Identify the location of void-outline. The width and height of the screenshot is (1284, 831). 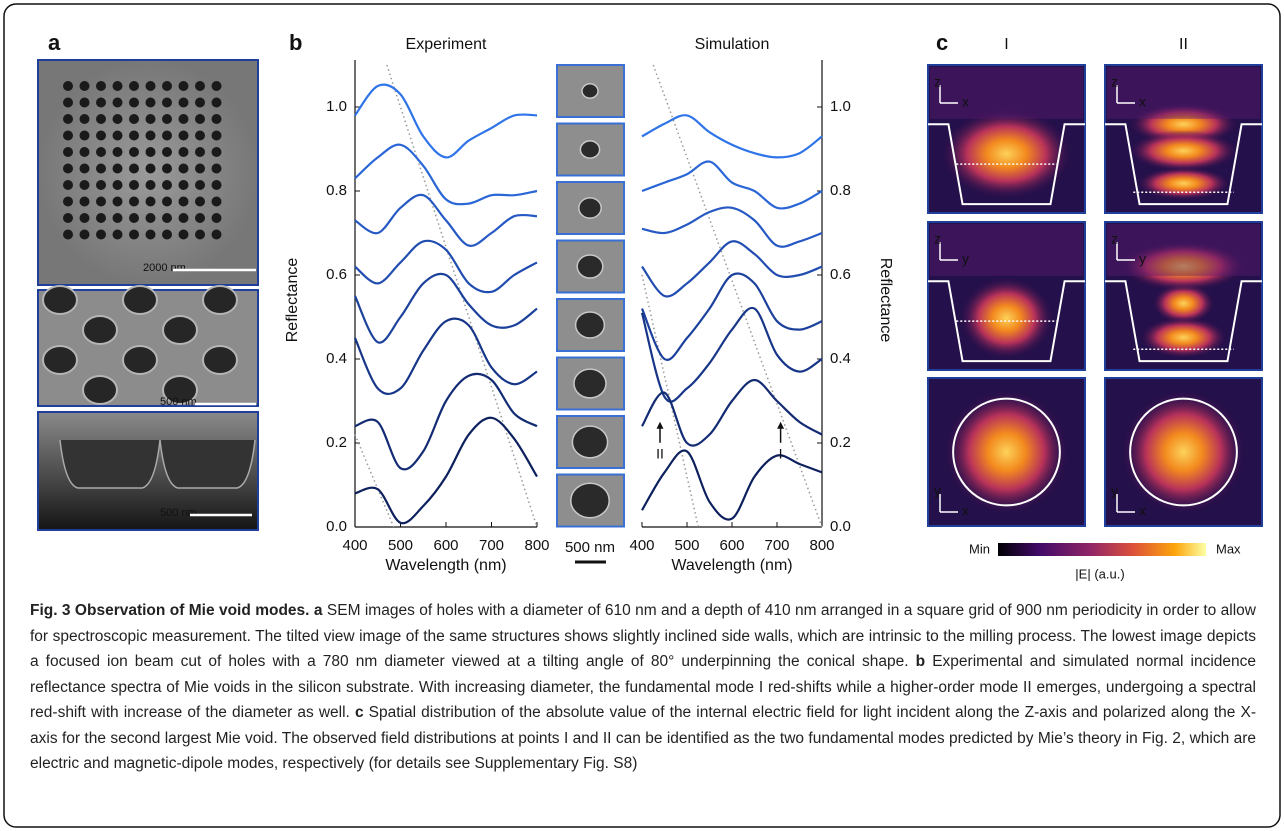
(1183, 452).